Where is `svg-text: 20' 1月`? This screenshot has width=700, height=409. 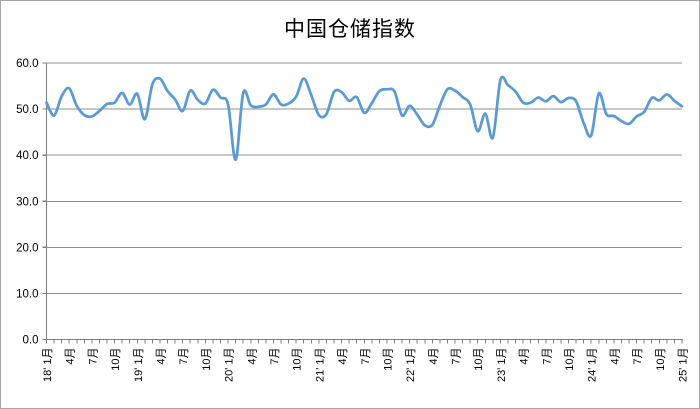
svg-text: 20' 1月 is located at coordinates (230, 365).